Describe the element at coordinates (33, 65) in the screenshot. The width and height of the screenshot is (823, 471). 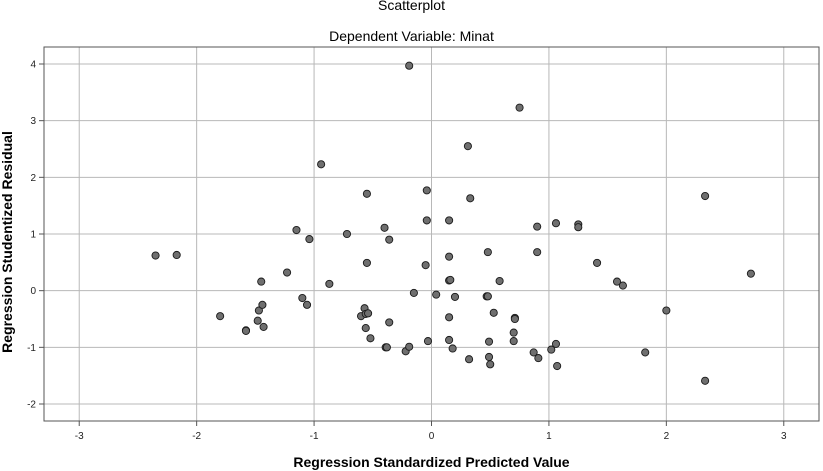
I see `y-tick-label: 4` at that location.